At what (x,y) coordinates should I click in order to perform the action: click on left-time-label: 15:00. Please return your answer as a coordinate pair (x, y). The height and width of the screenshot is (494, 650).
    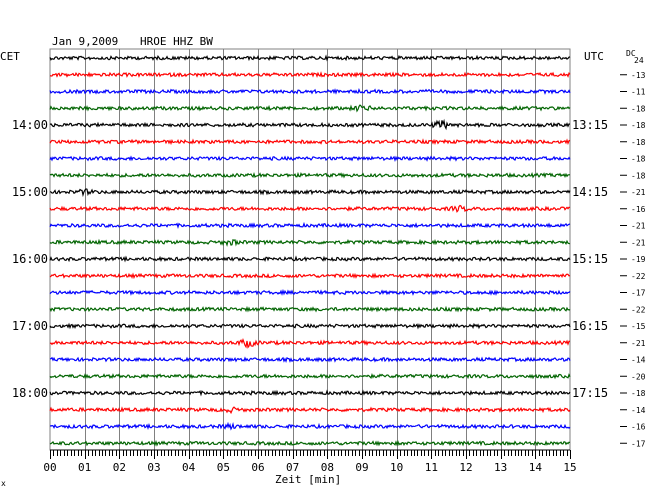
    Looking at the image, I should click on (30, 192).